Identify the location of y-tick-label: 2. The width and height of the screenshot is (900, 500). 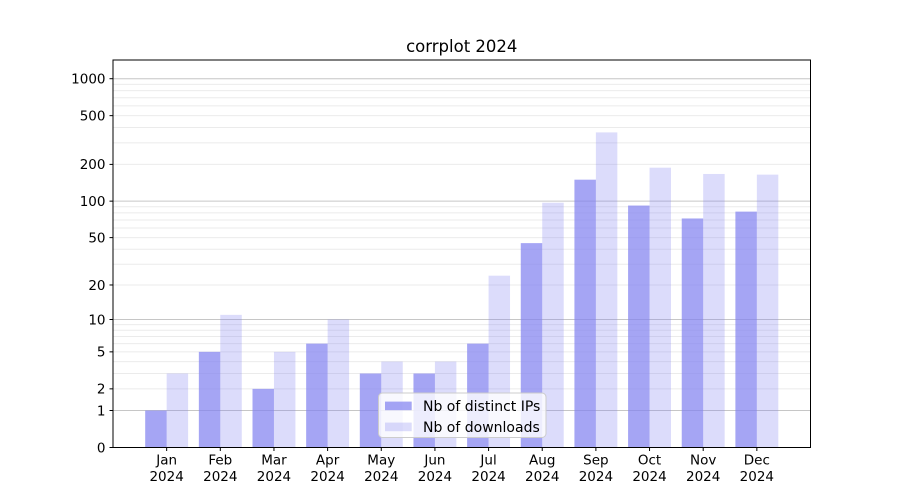
(101, 390).